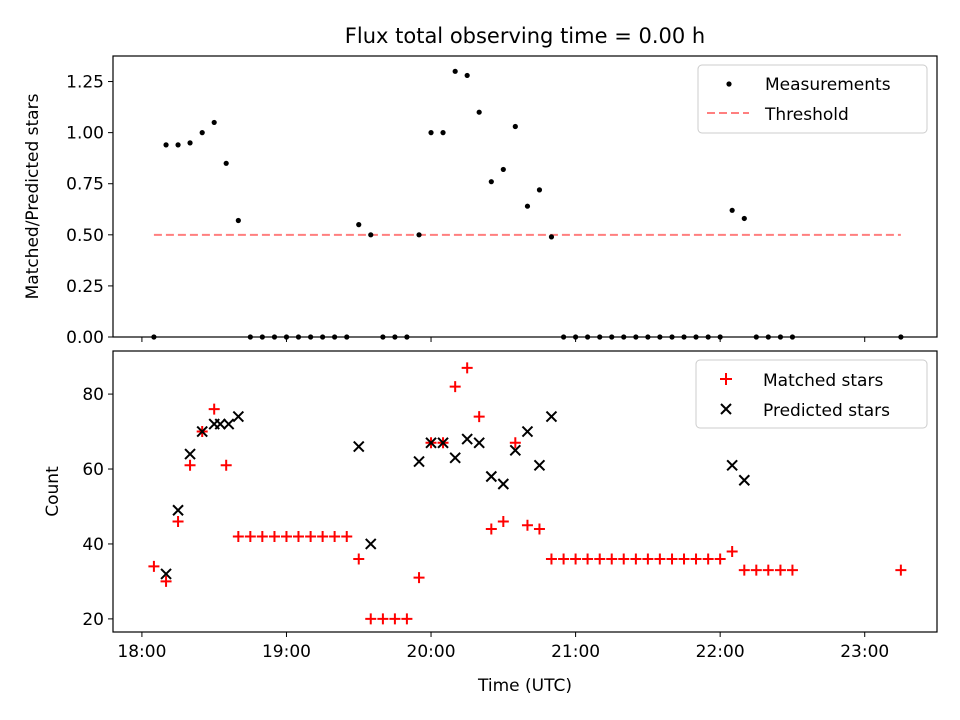 The width and height of the screenshot is (960, 720). I want to click on chart-title: Flux total observing time = 0.00 h, so click(525, 36).